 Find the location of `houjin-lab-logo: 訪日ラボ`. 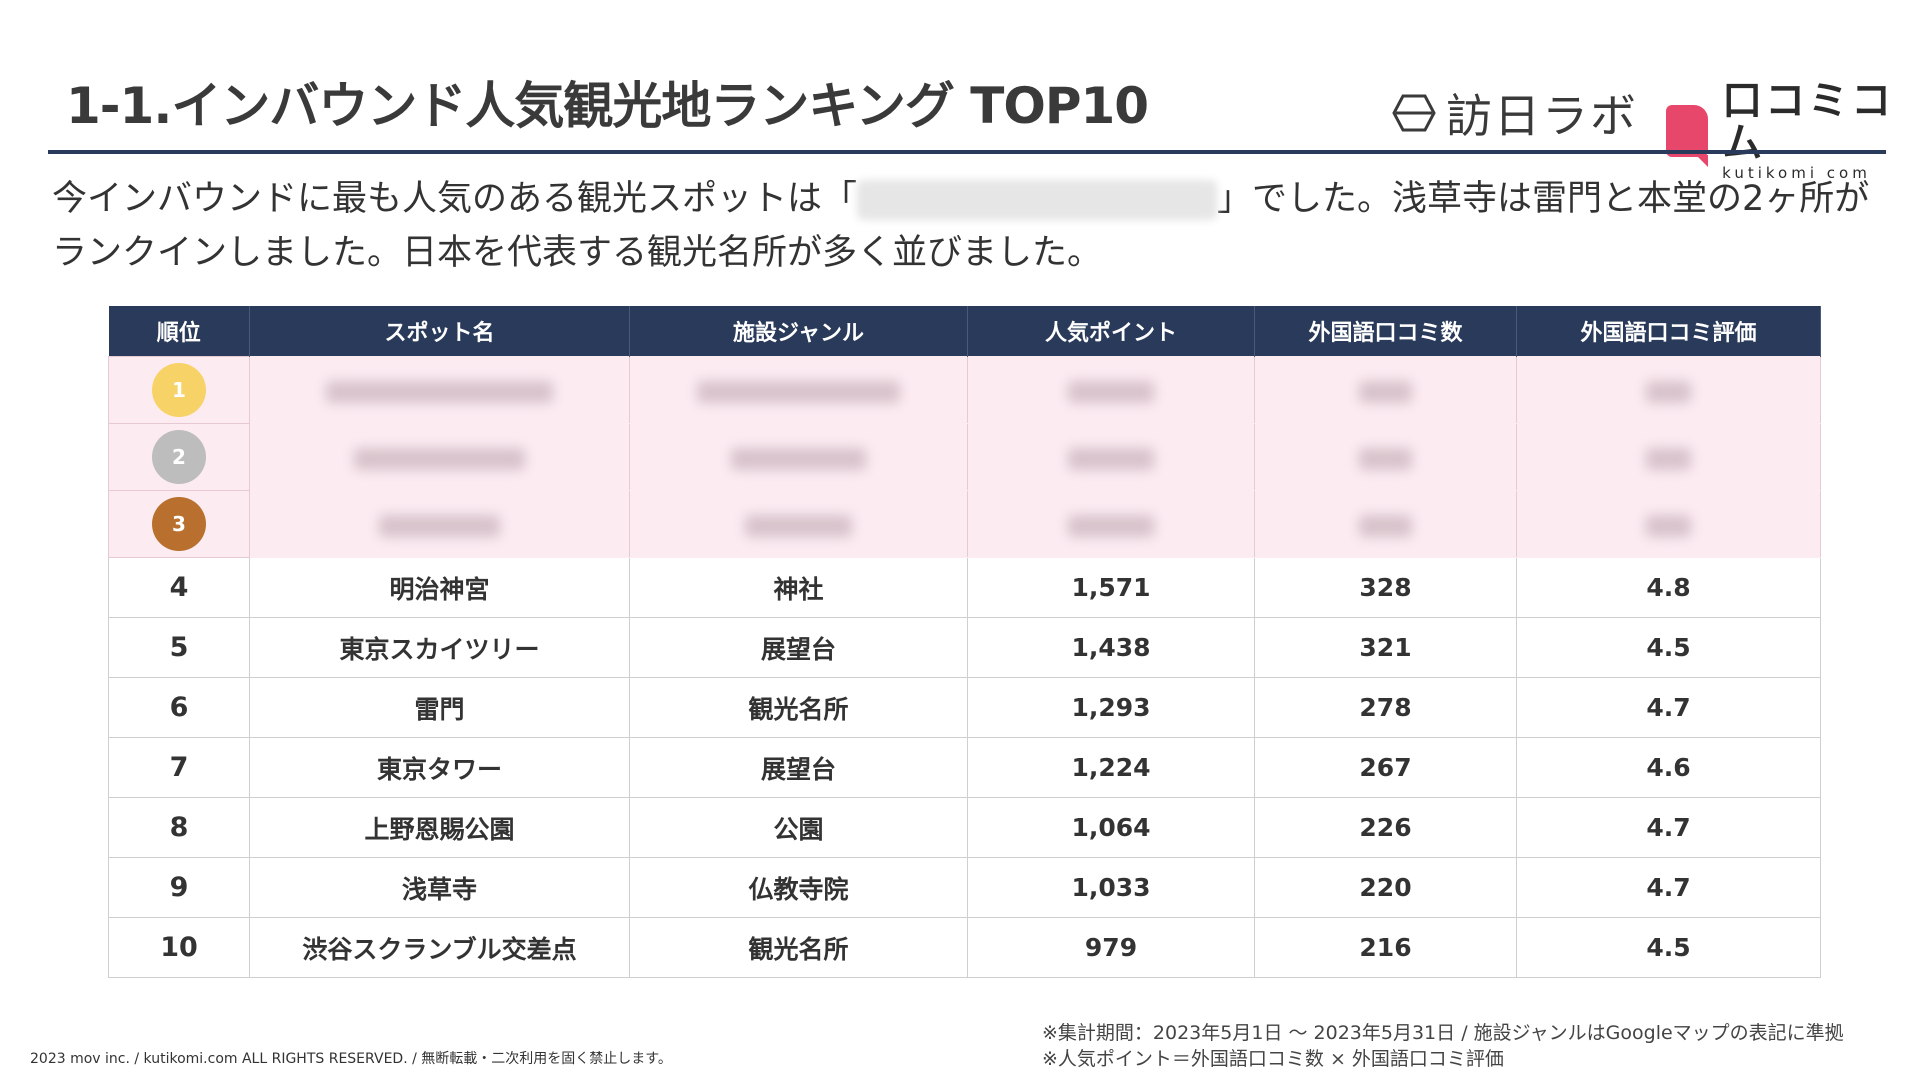

houjin-lab-logo: 訪日ラボ is located at coordinates (1515, 113).